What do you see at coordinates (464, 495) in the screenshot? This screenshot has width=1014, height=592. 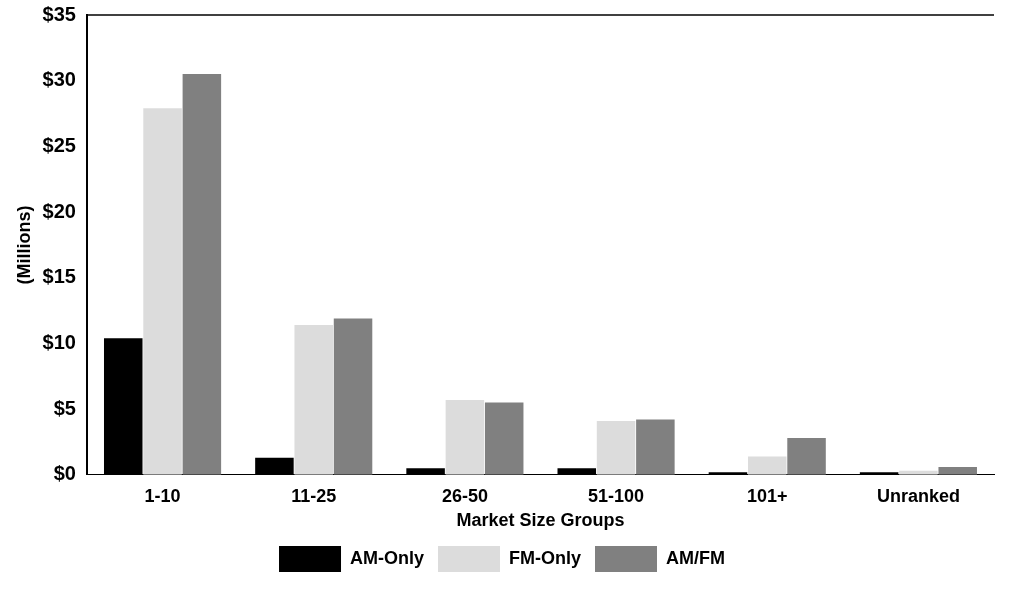 I see `x-tick-label: 26-50` at bounding box center [464, 495].